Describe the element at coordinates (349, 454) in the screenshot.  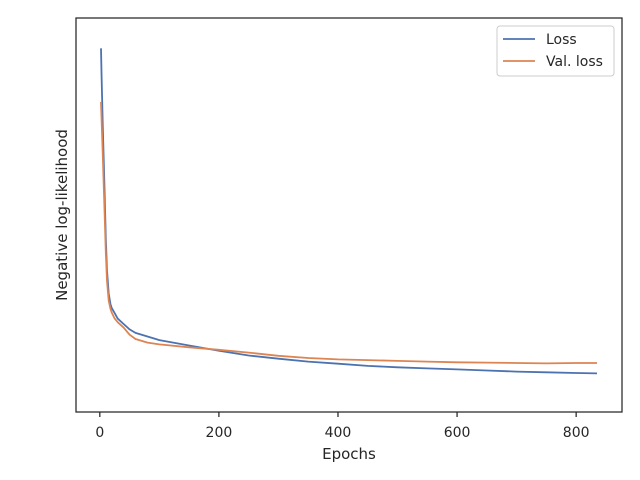
I see `x-axis-label: Epochs` at that location.